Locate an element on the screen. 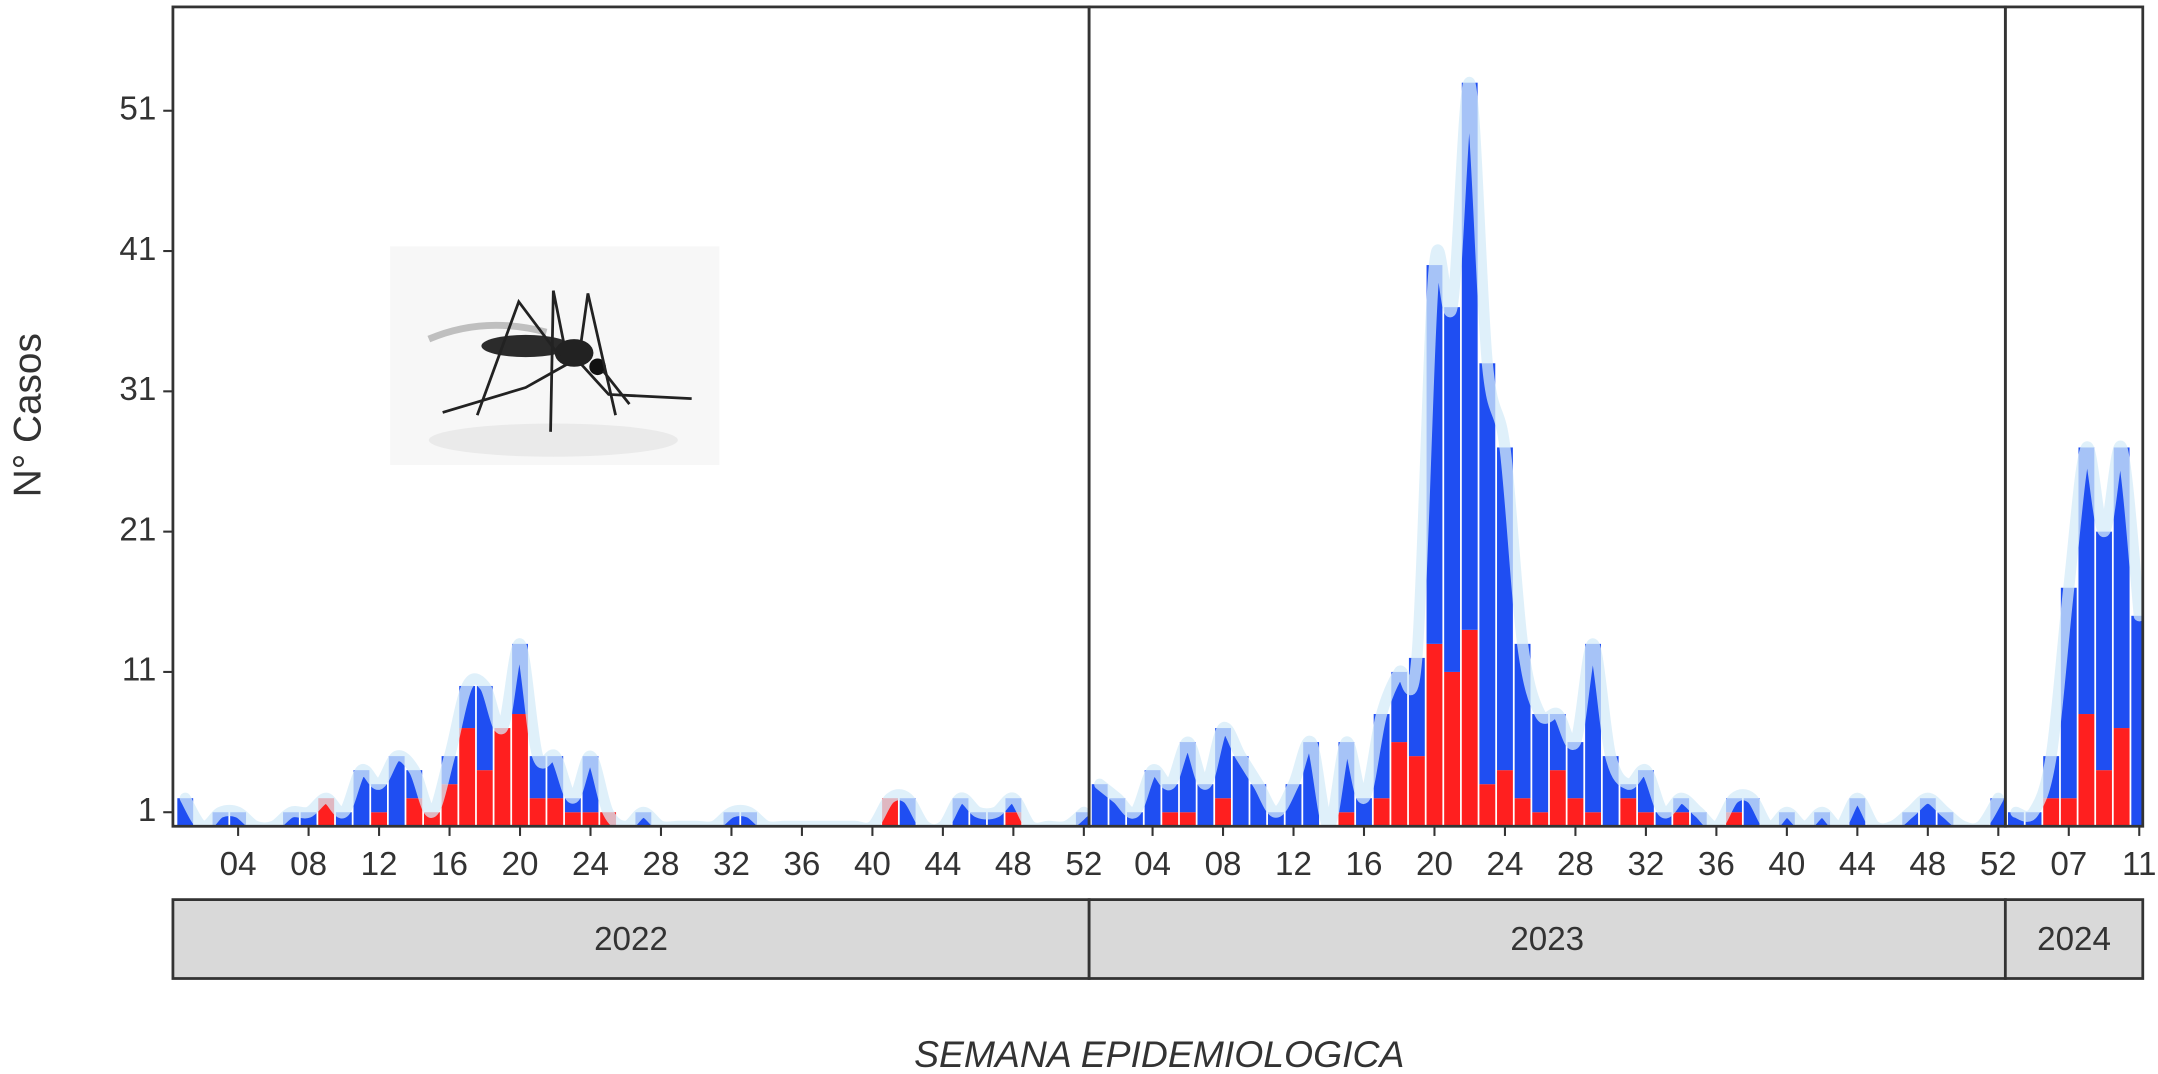 This screenshot has height=1074, width=2158. panel: 07 11 2024 is located at coordinates (2079, 492).